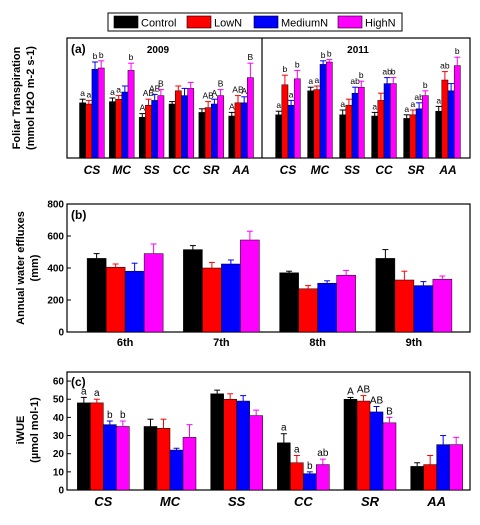 This screenshot has height=525, width=480. I want to click on c-bar-ss-highn, so click(256, 453).